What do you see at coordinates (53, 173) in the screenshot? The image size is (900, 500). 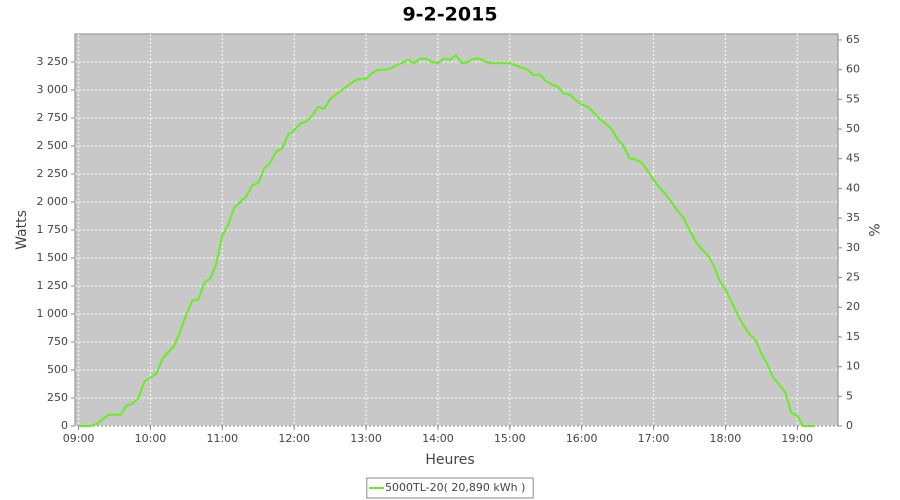 I see `y-tick-label: 2 250` at bounding box center [53, 173].